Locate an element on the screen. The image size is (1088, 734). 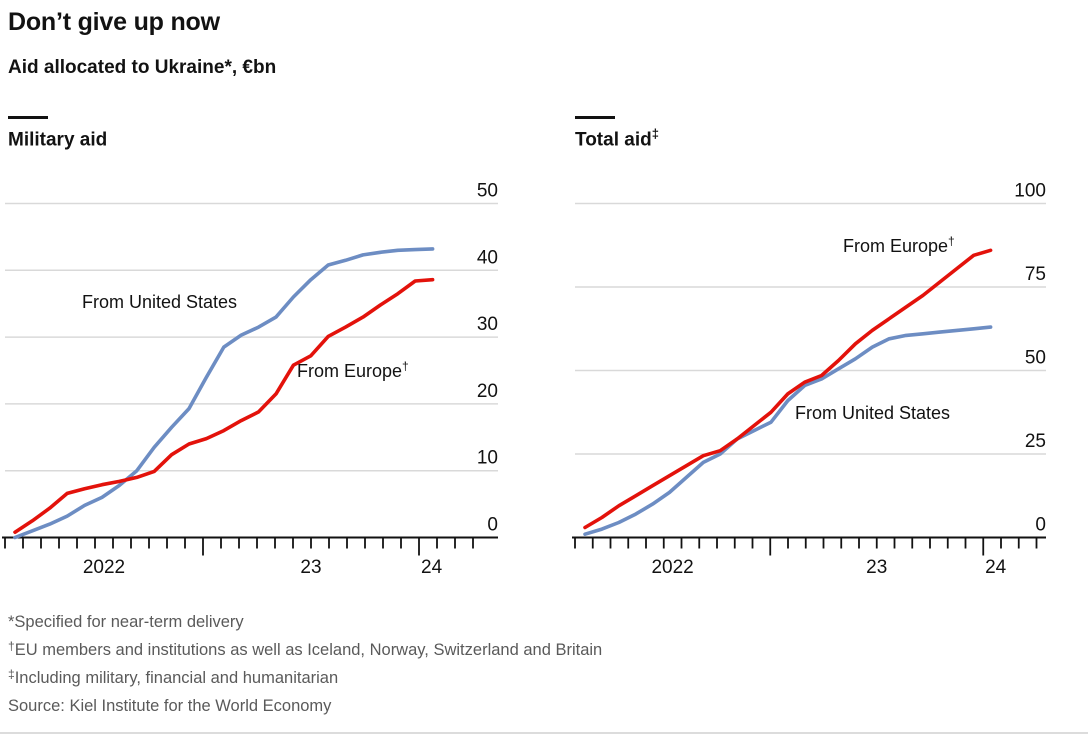
series-label-us-military: From United States is located at coordinates (160, 302).